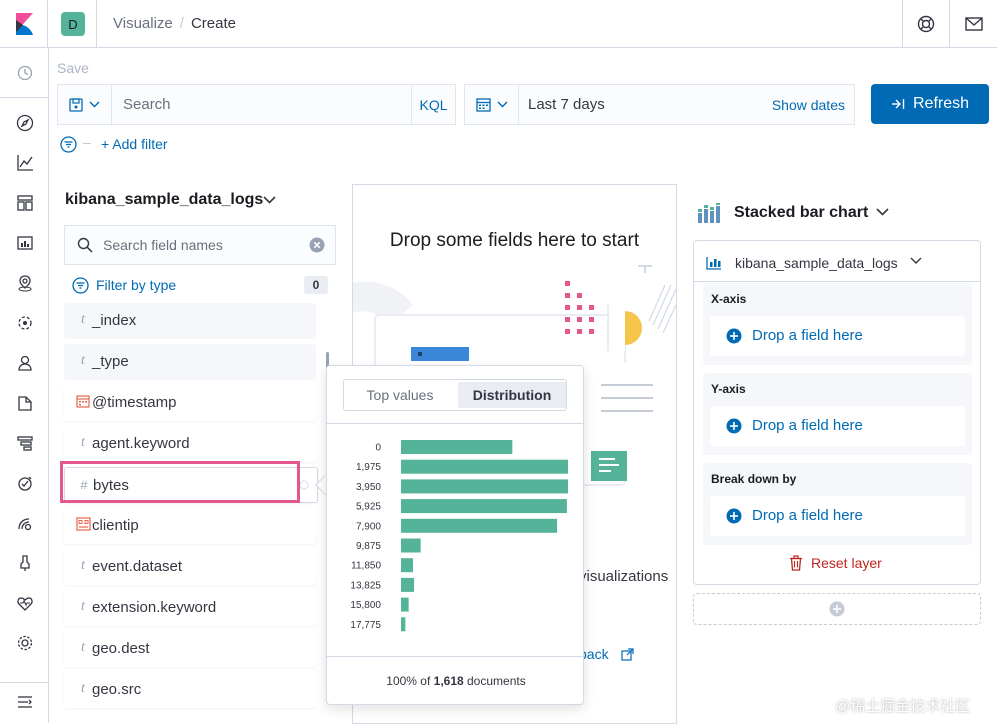  I want to click on plus-circle-icon, so click(734, 336).